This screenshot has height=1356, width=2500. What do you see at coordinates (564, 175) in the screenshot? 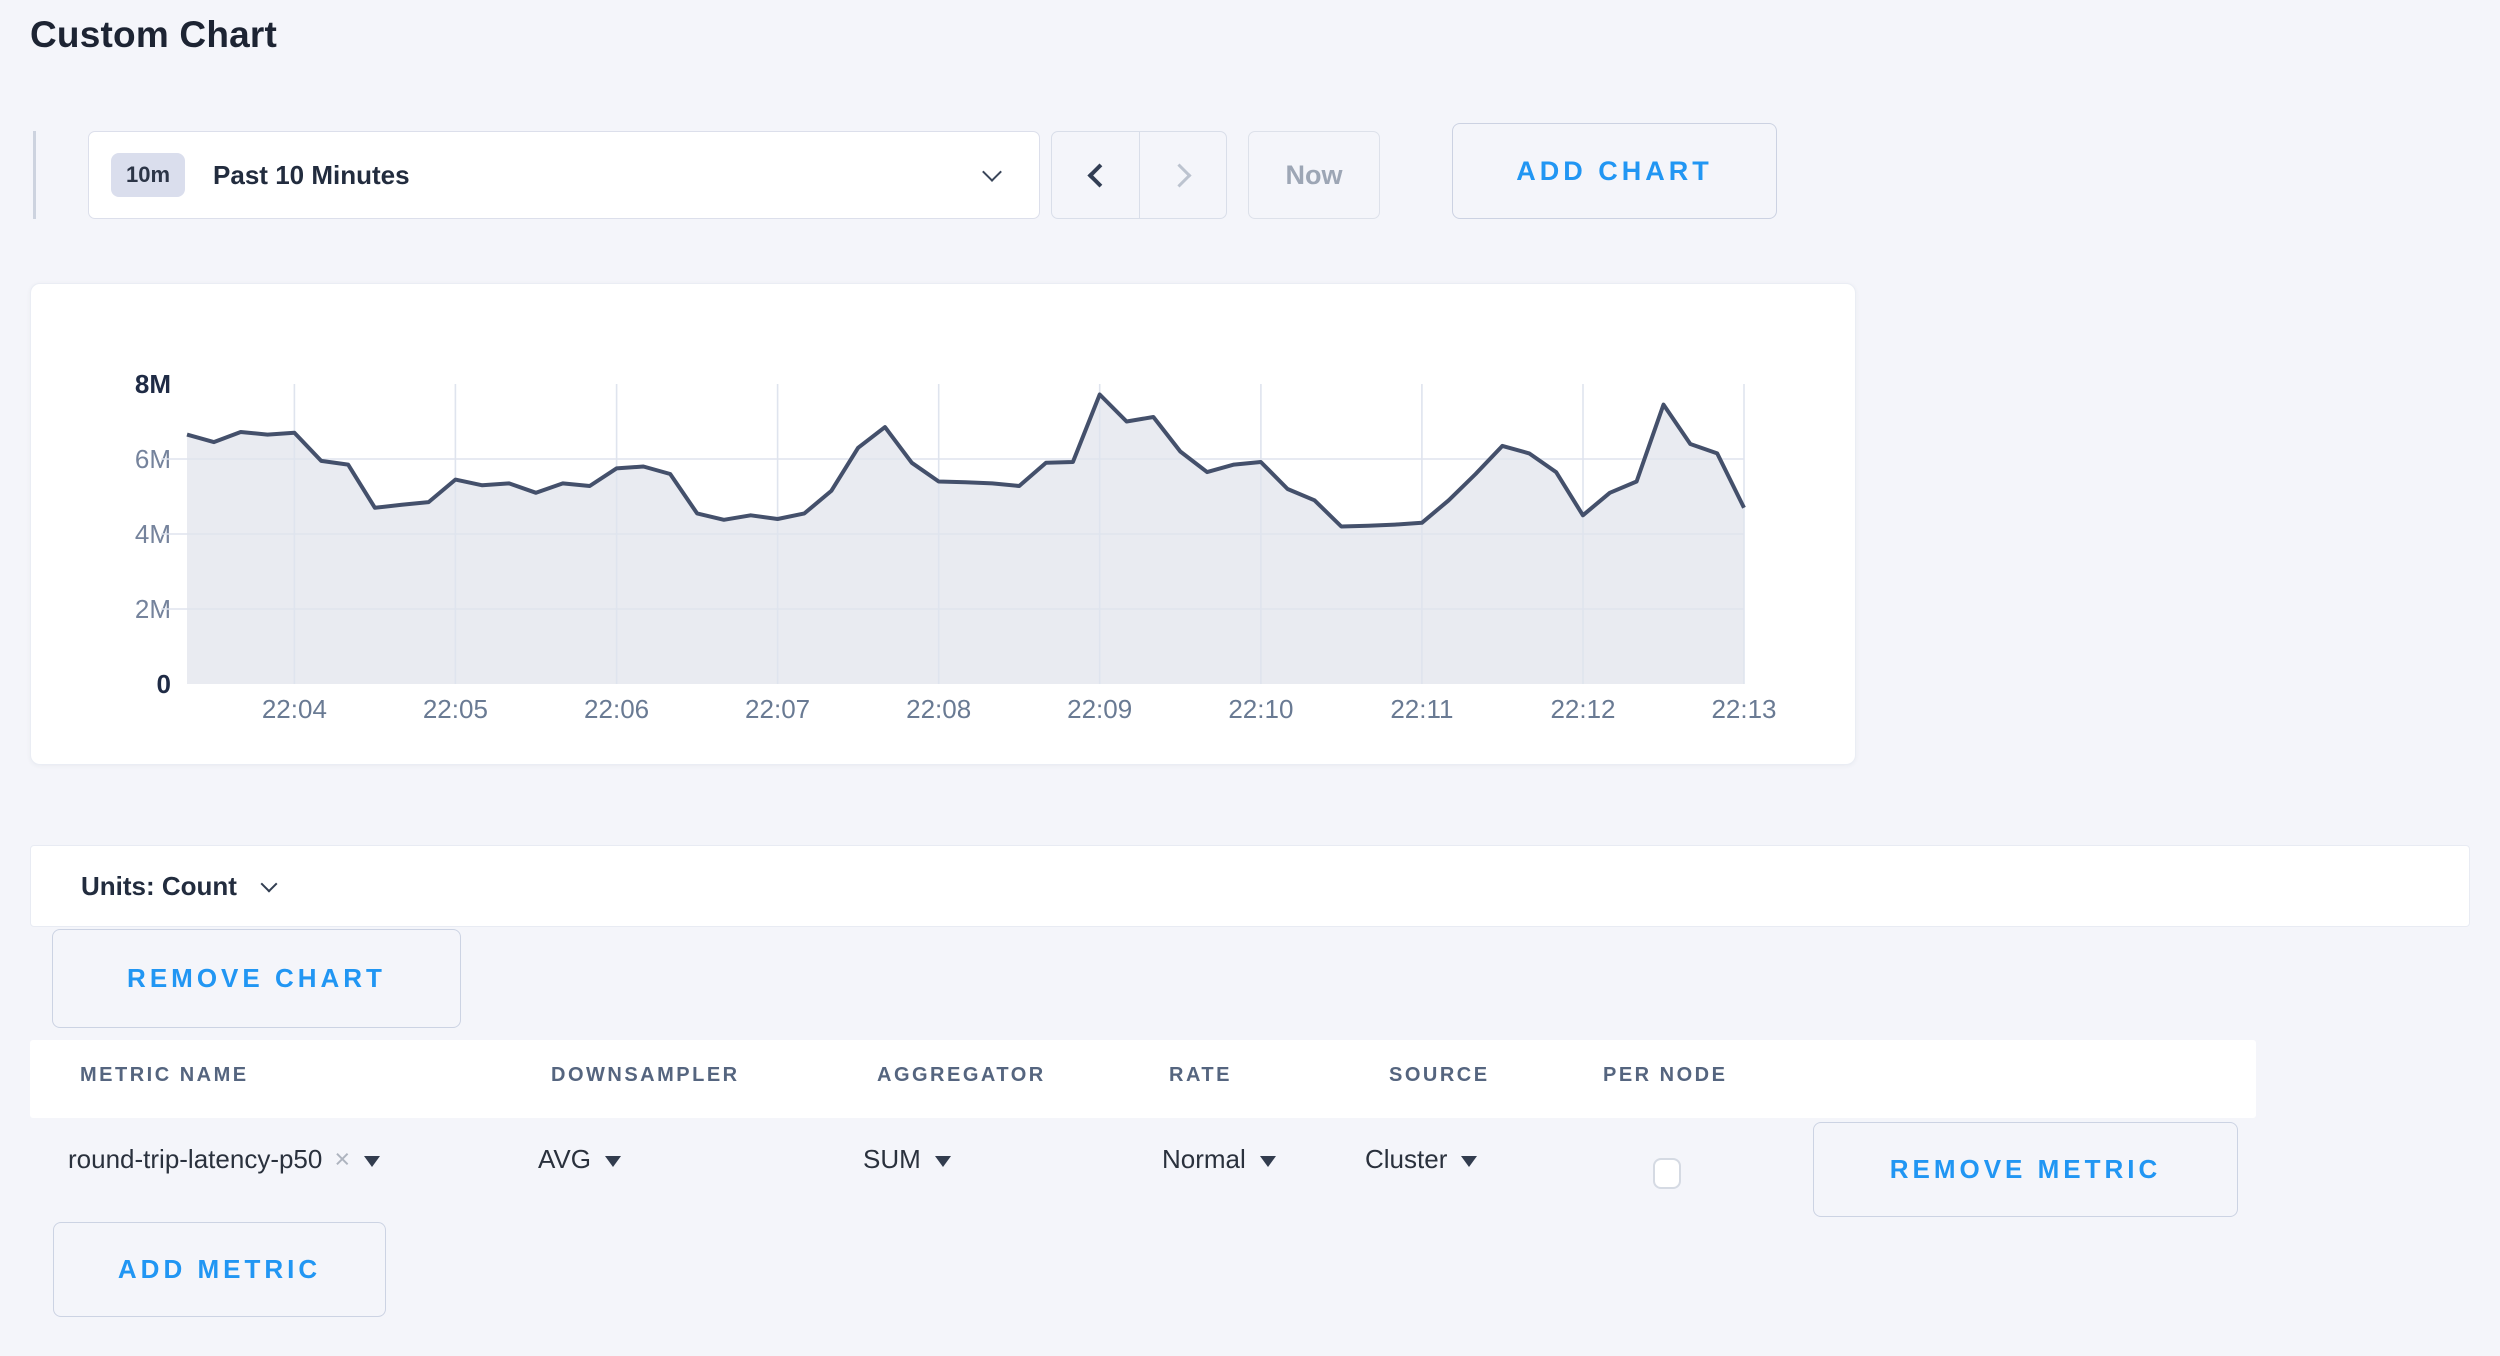
I see `time-range-dropdown: 10m Past 10 Minutes` at bounding box center [564, 175].